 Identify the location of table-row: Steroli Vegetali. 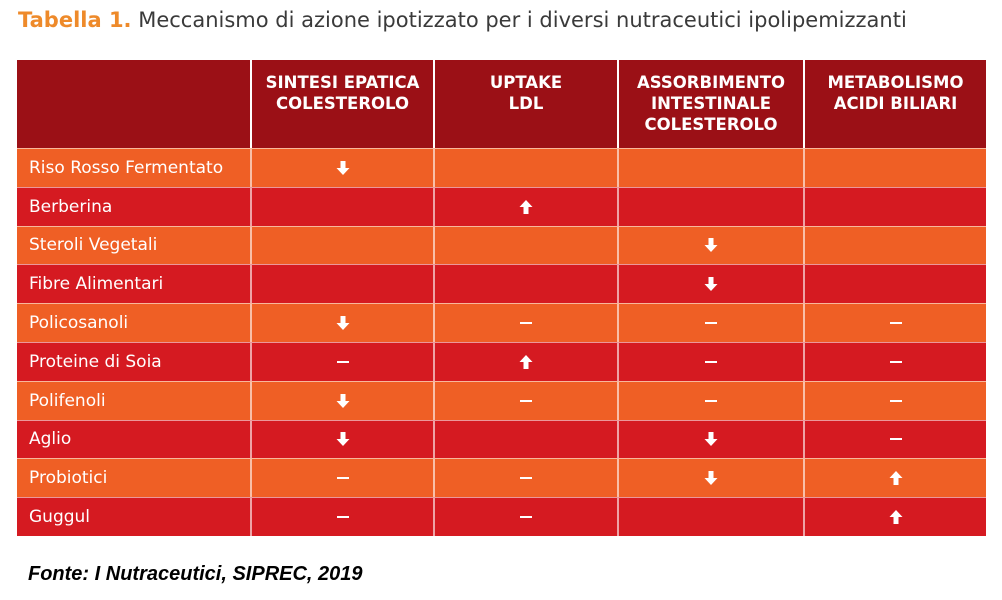
(501, 245).